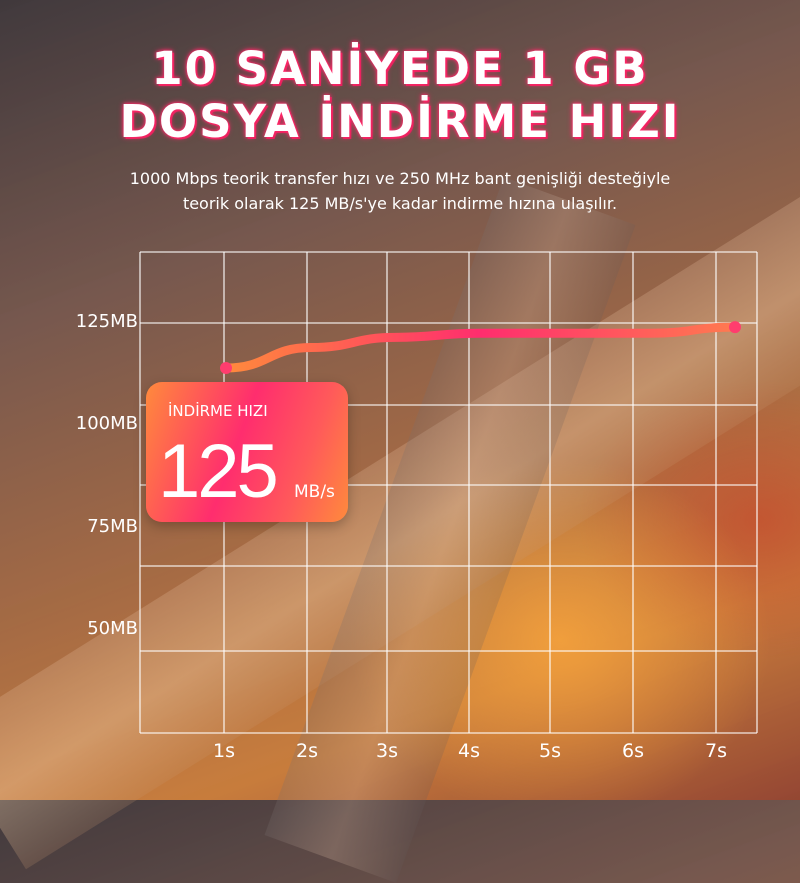 The height and width of the screenshot is (883, 800). I want to click on y-tick-label: 50MB, so click(112, 628).